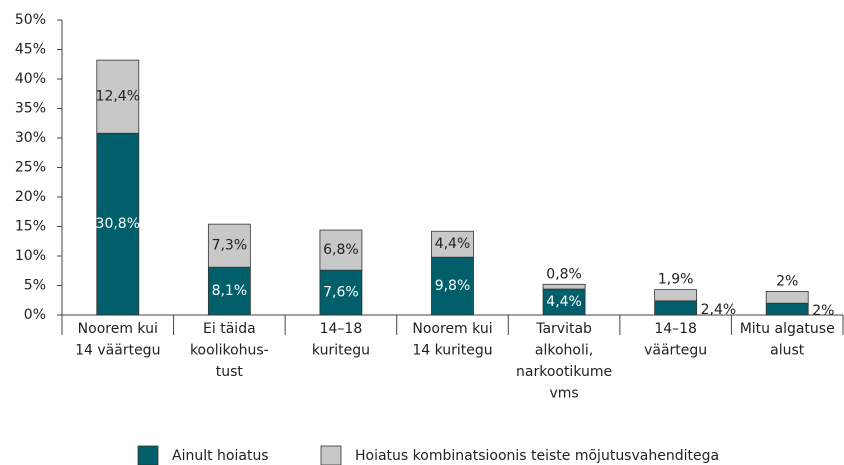  What do you see at coordinates (341, 351) in the screenshot?
I see `x-tick-label: kuritegu` at bounding box center [341, 351].